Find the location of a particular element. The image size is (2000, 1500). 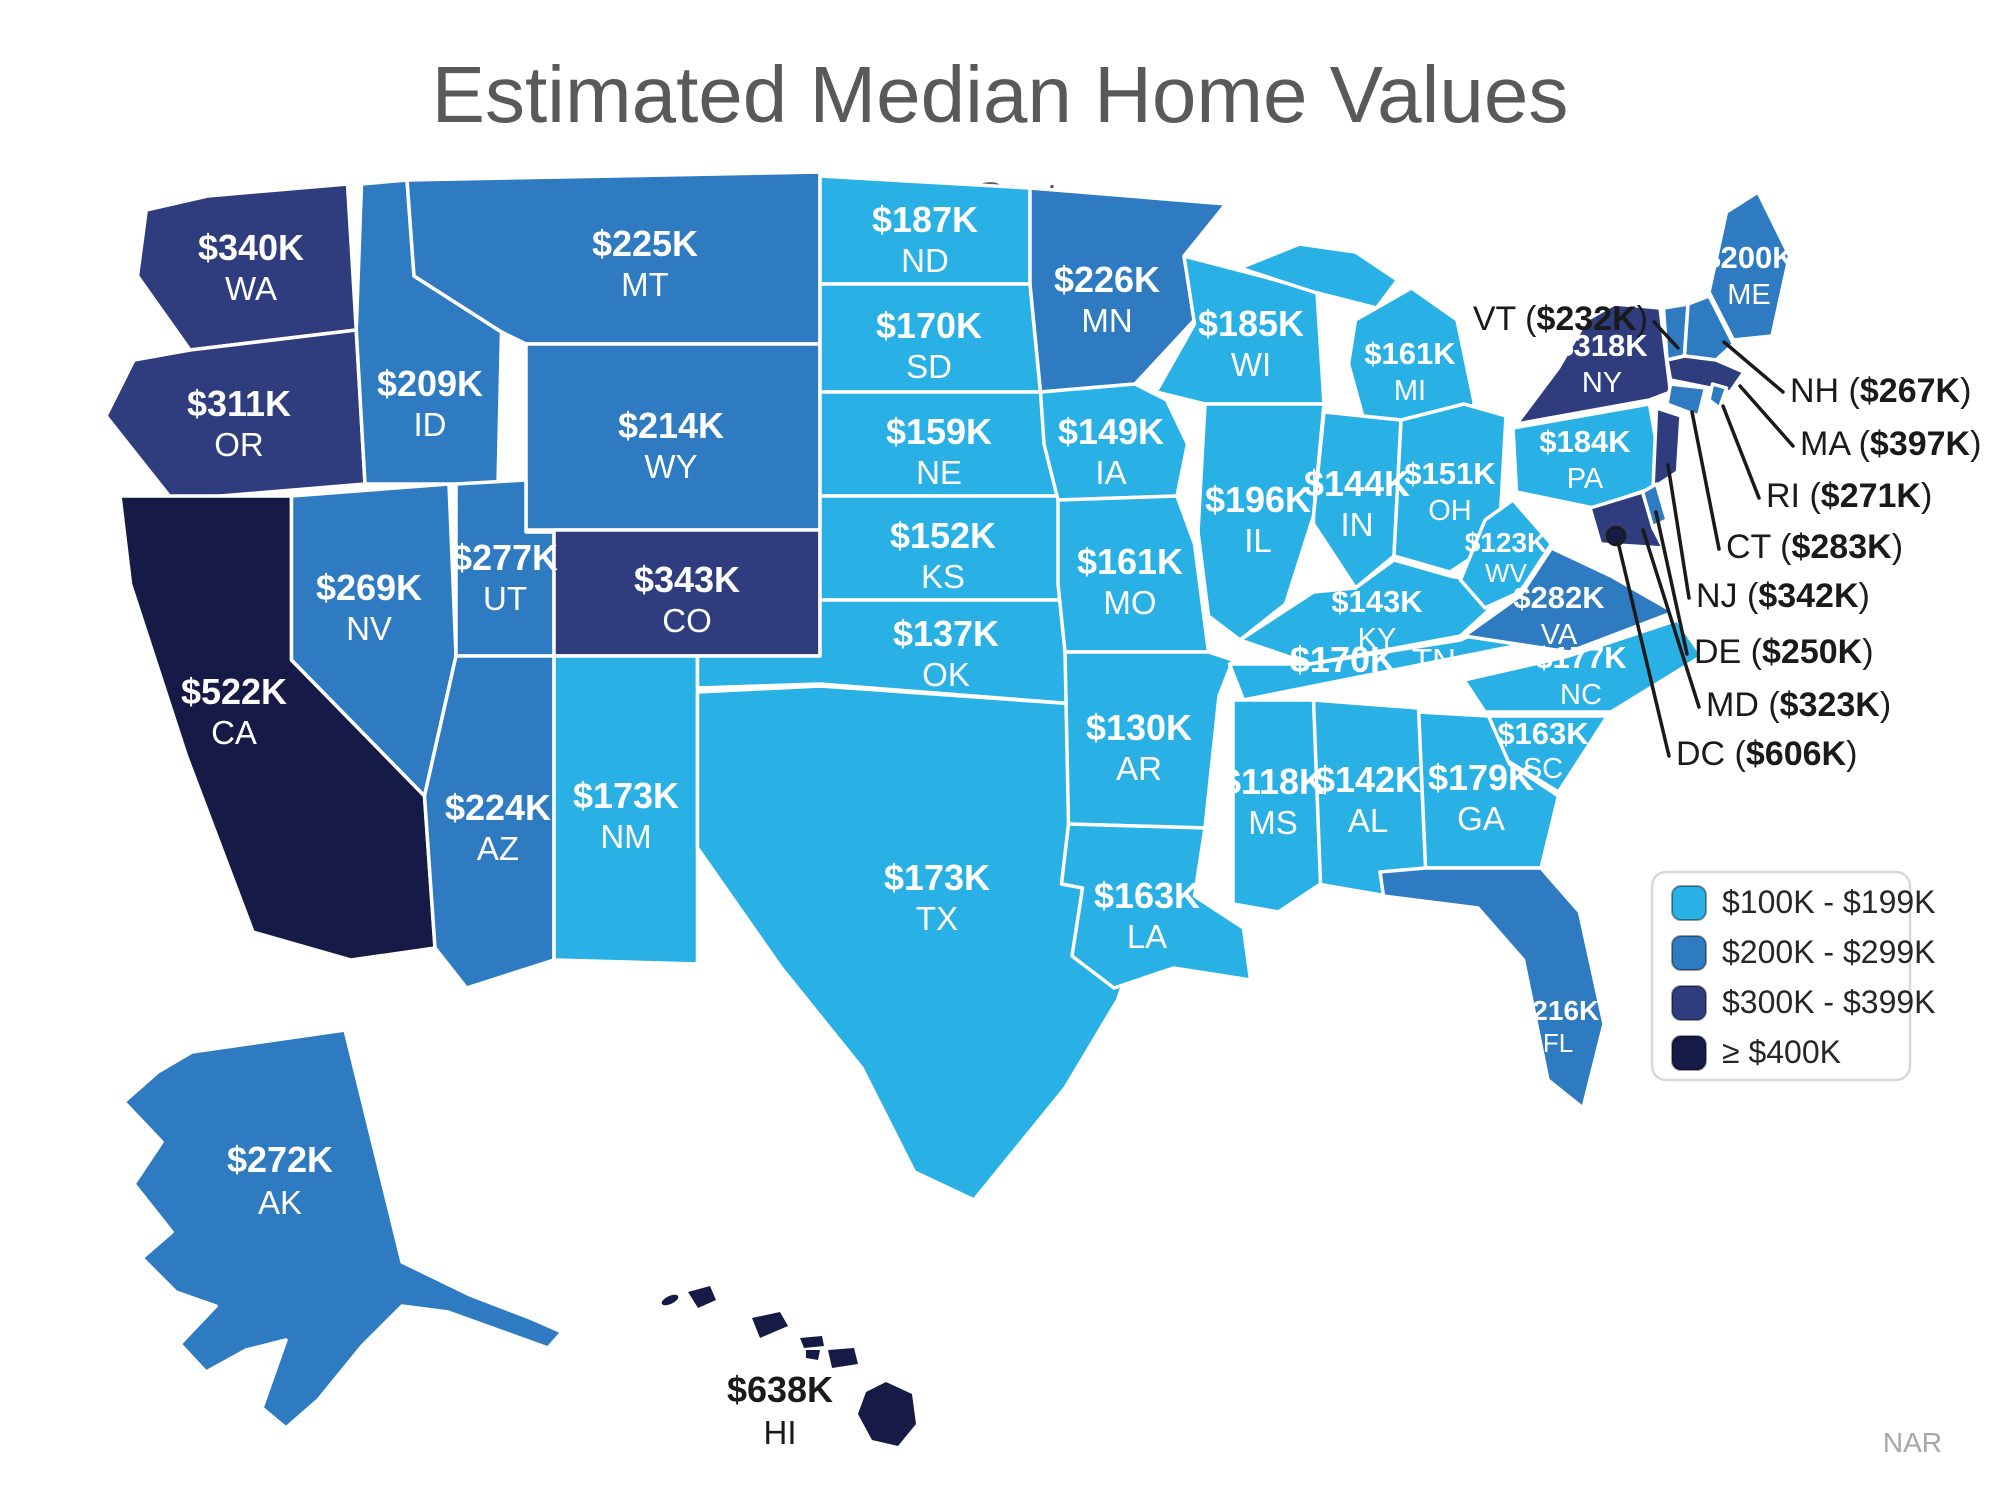

callout-line-de is located at coordinates (1671, 583).